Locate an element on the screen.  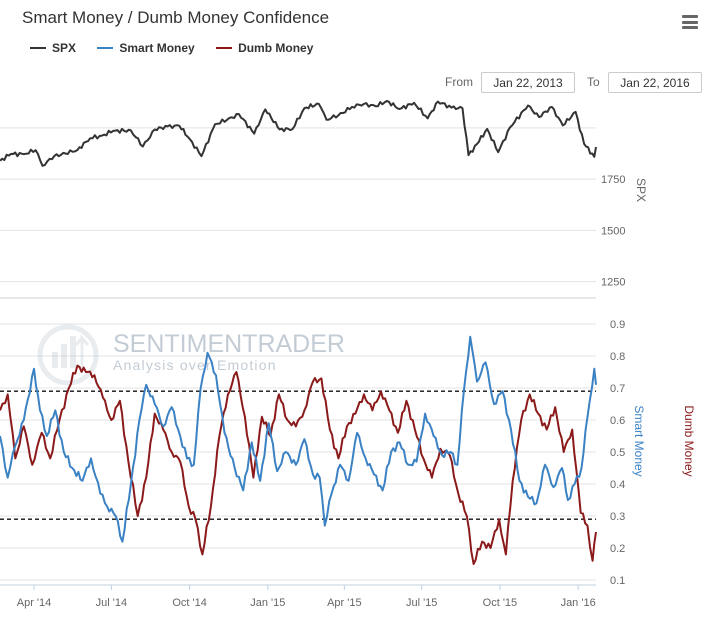
legend-item-spx: SPX is located at coordinates (53, 48).